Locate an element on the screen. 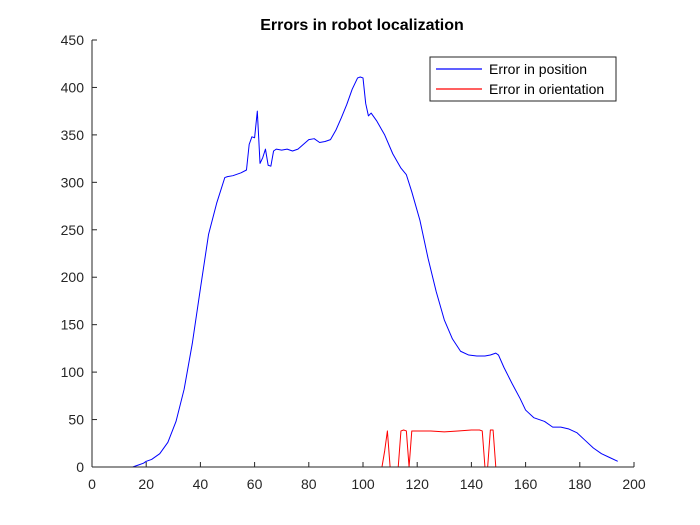 This screenshot has height=525, width=700. legend: Error in position Error in orientation is located at coordinates (523, 79).